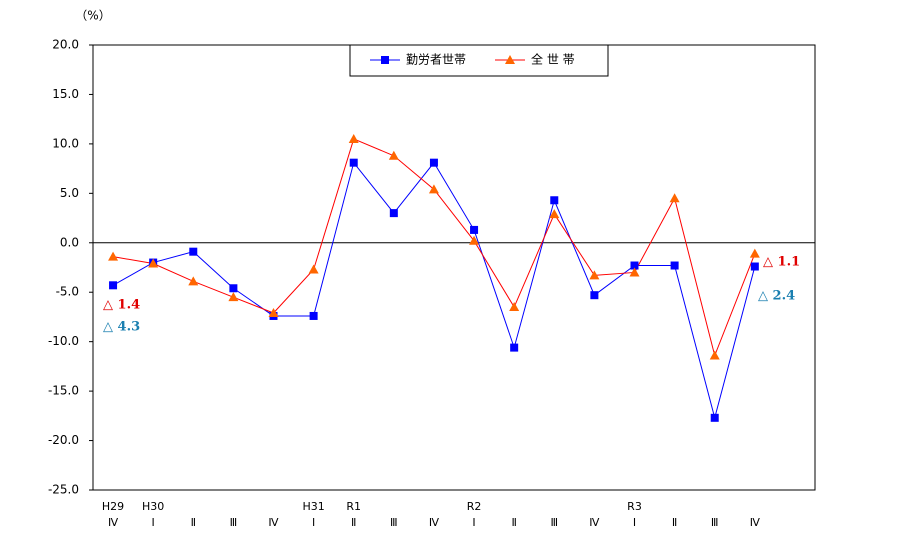  Describe the element at coordinates (65, 94) in the screenshot. I see `y-tick-label: 15.0` at that location.